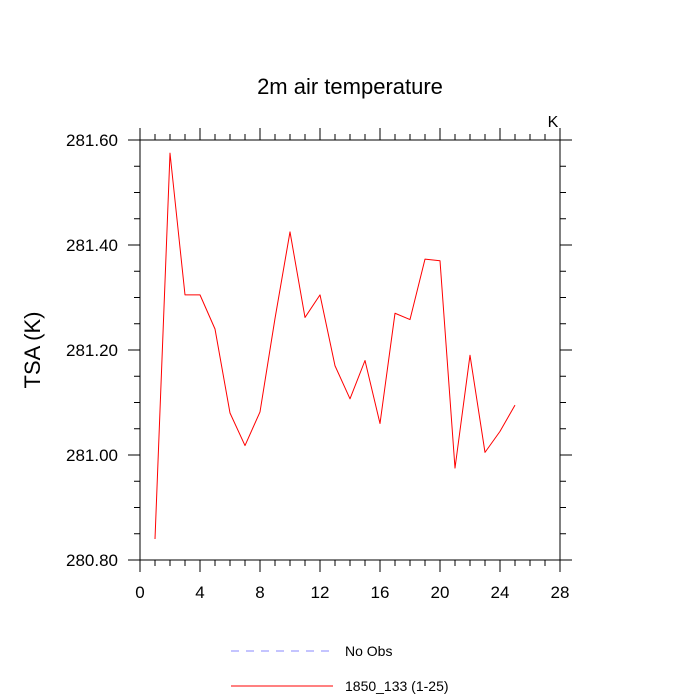 This screenshot has height=700, width=700. Describe the element at coordinates (199, 592) in the screenshot. I see `x-tick-label: 4` at that location.